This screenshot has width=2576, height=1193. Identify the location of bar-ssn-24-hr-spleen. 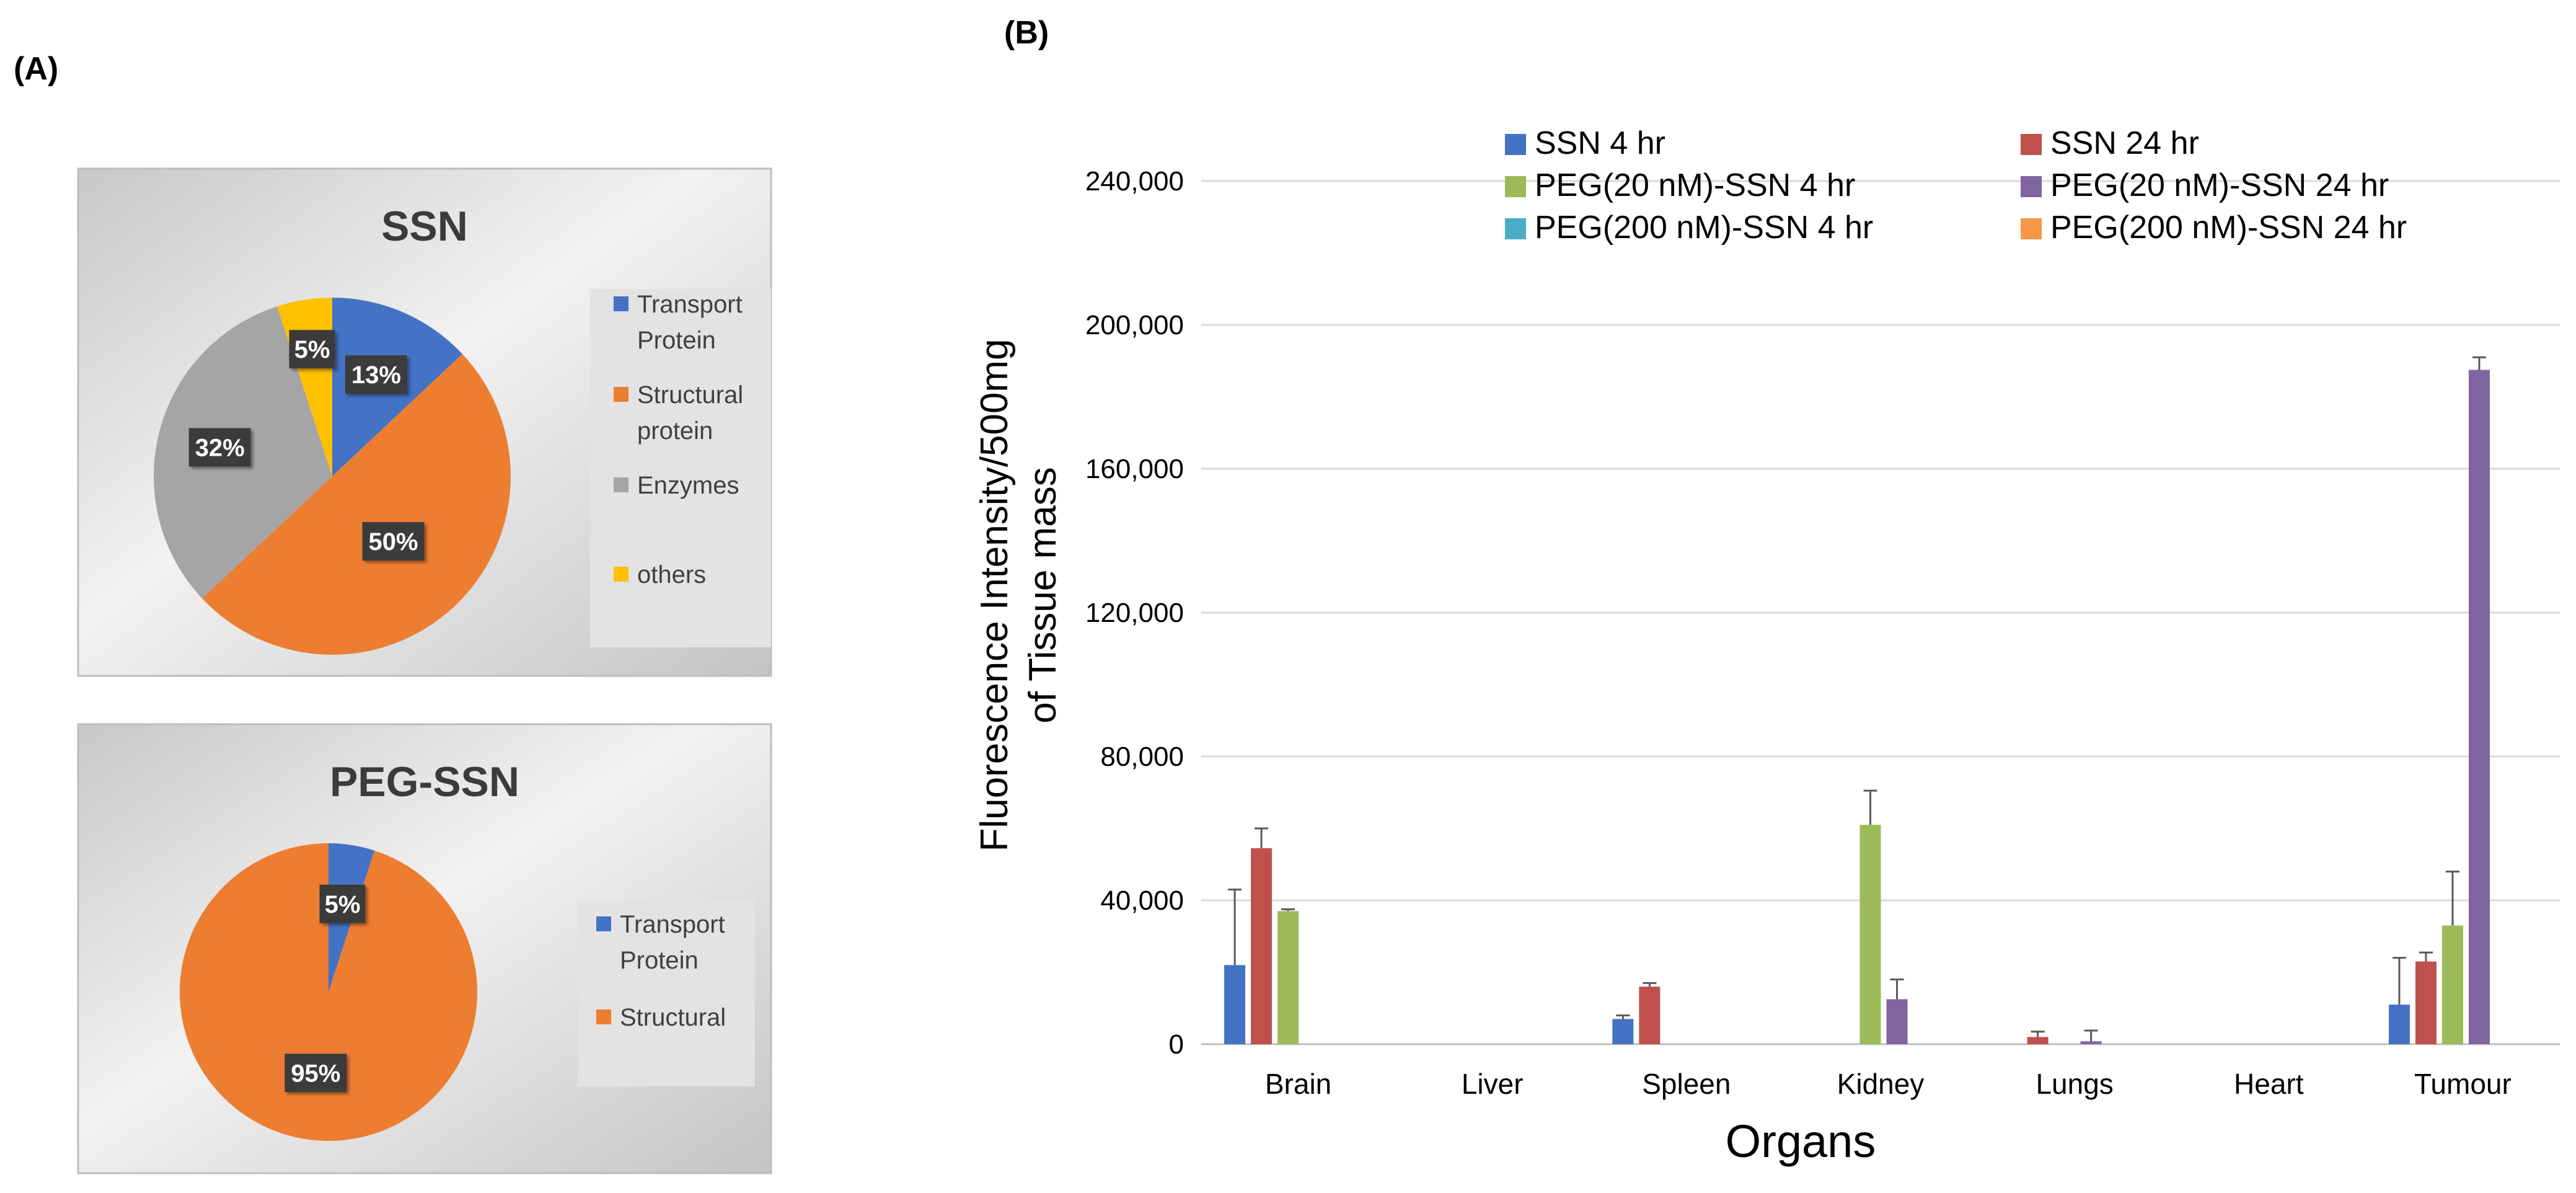
(1650, 1016).